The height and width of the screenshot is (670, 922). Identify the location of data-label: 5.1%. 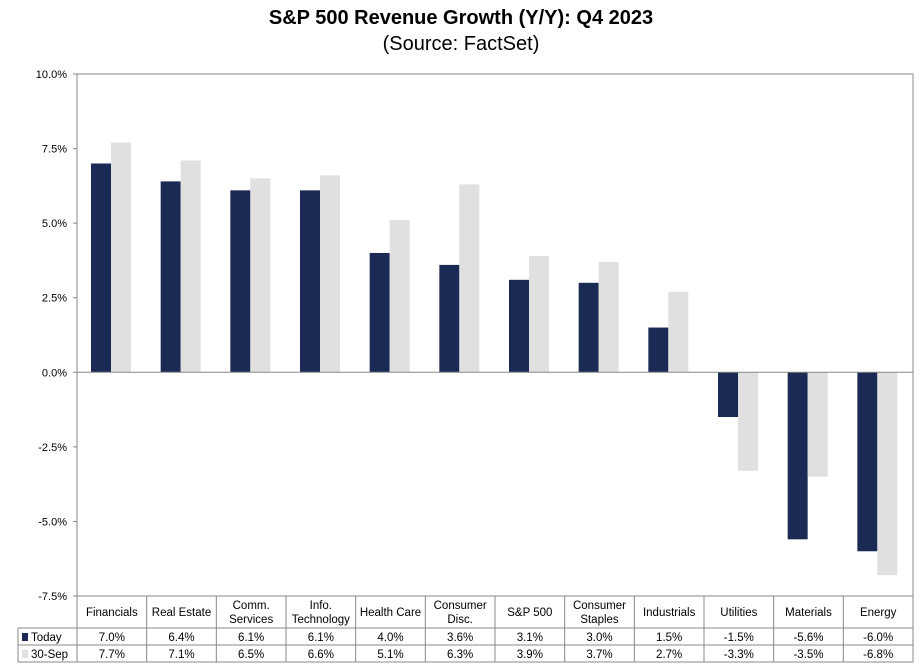
(390, 655).